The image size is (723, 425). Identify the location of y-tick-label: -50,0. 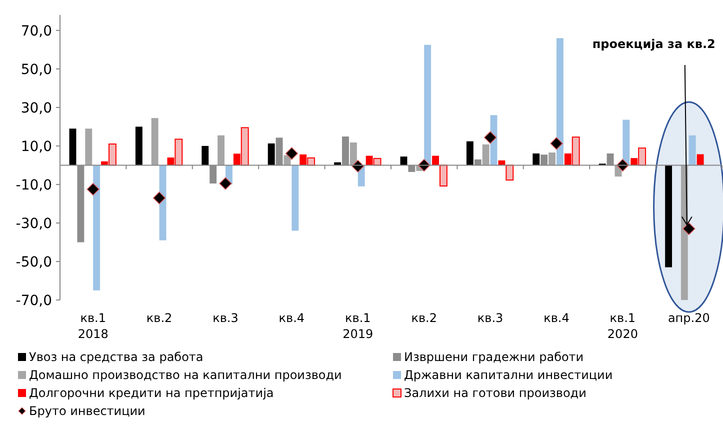
(34, 262).